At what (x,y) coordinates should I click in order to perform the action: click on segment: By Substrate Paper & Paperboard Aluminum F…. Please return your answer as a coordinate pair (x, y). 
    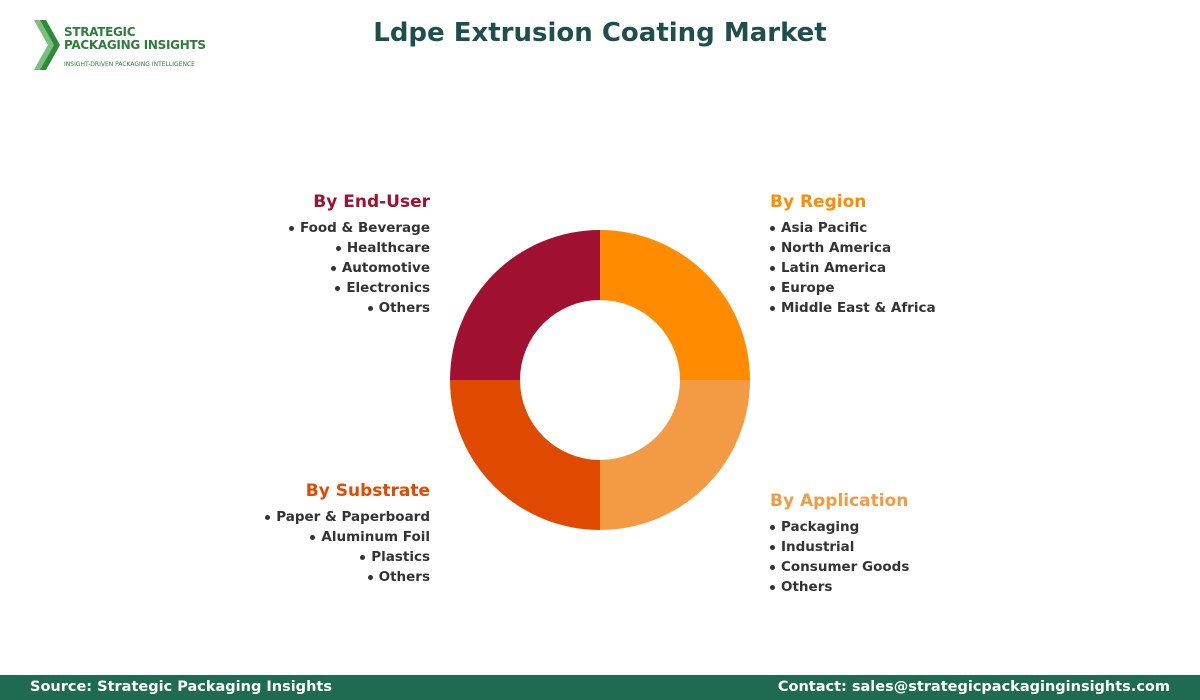
    Looking at the image, I should click on (300, 534).